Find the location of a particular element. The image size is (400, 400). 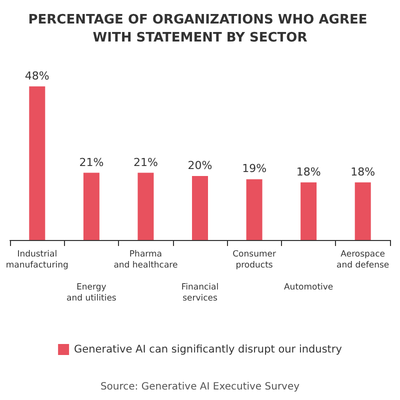

legend-label: Generative AI can significantly disrupt our industry is located at coordinates (208, 350).